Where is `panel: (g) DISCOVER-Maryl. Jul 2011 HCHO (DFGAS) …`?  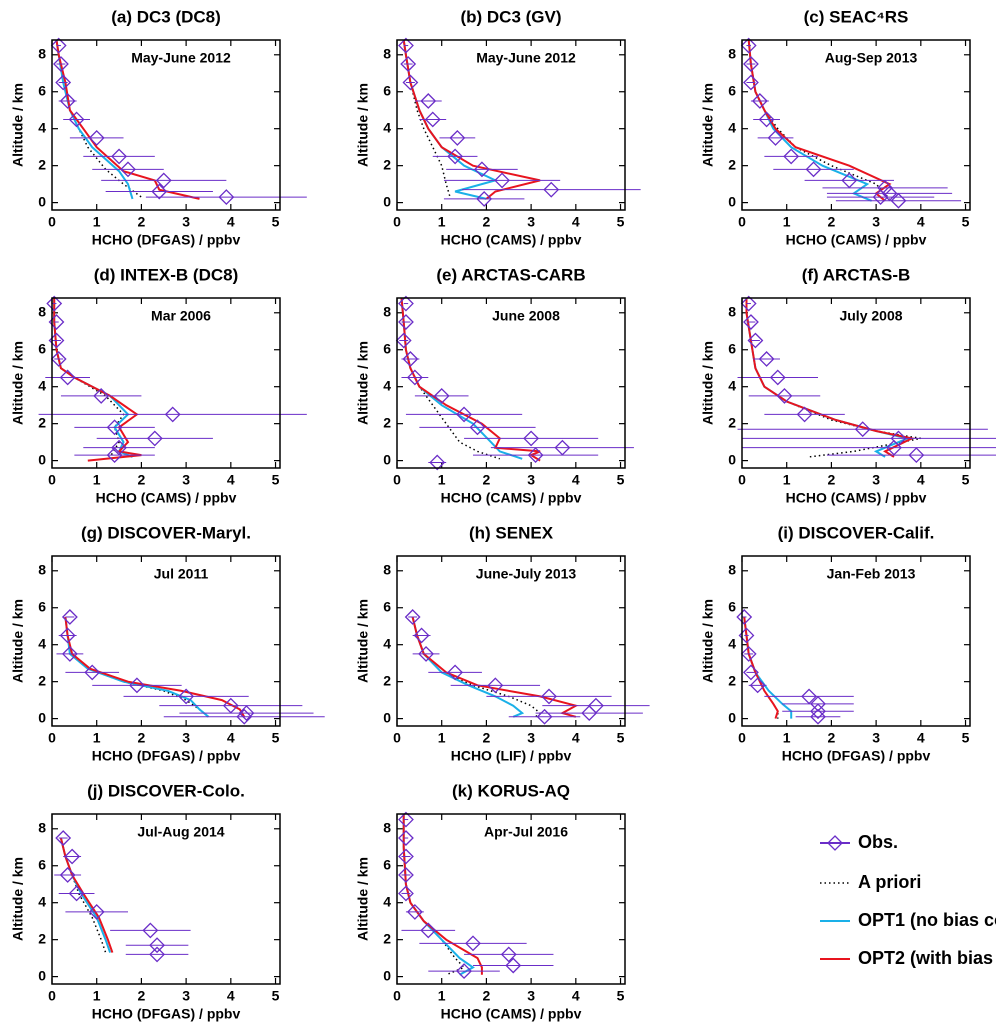
panel: (g) DISCOVER-Maryl. Jul 2011 HCHO (DFGAS) … is located at coordinates (167, 643).